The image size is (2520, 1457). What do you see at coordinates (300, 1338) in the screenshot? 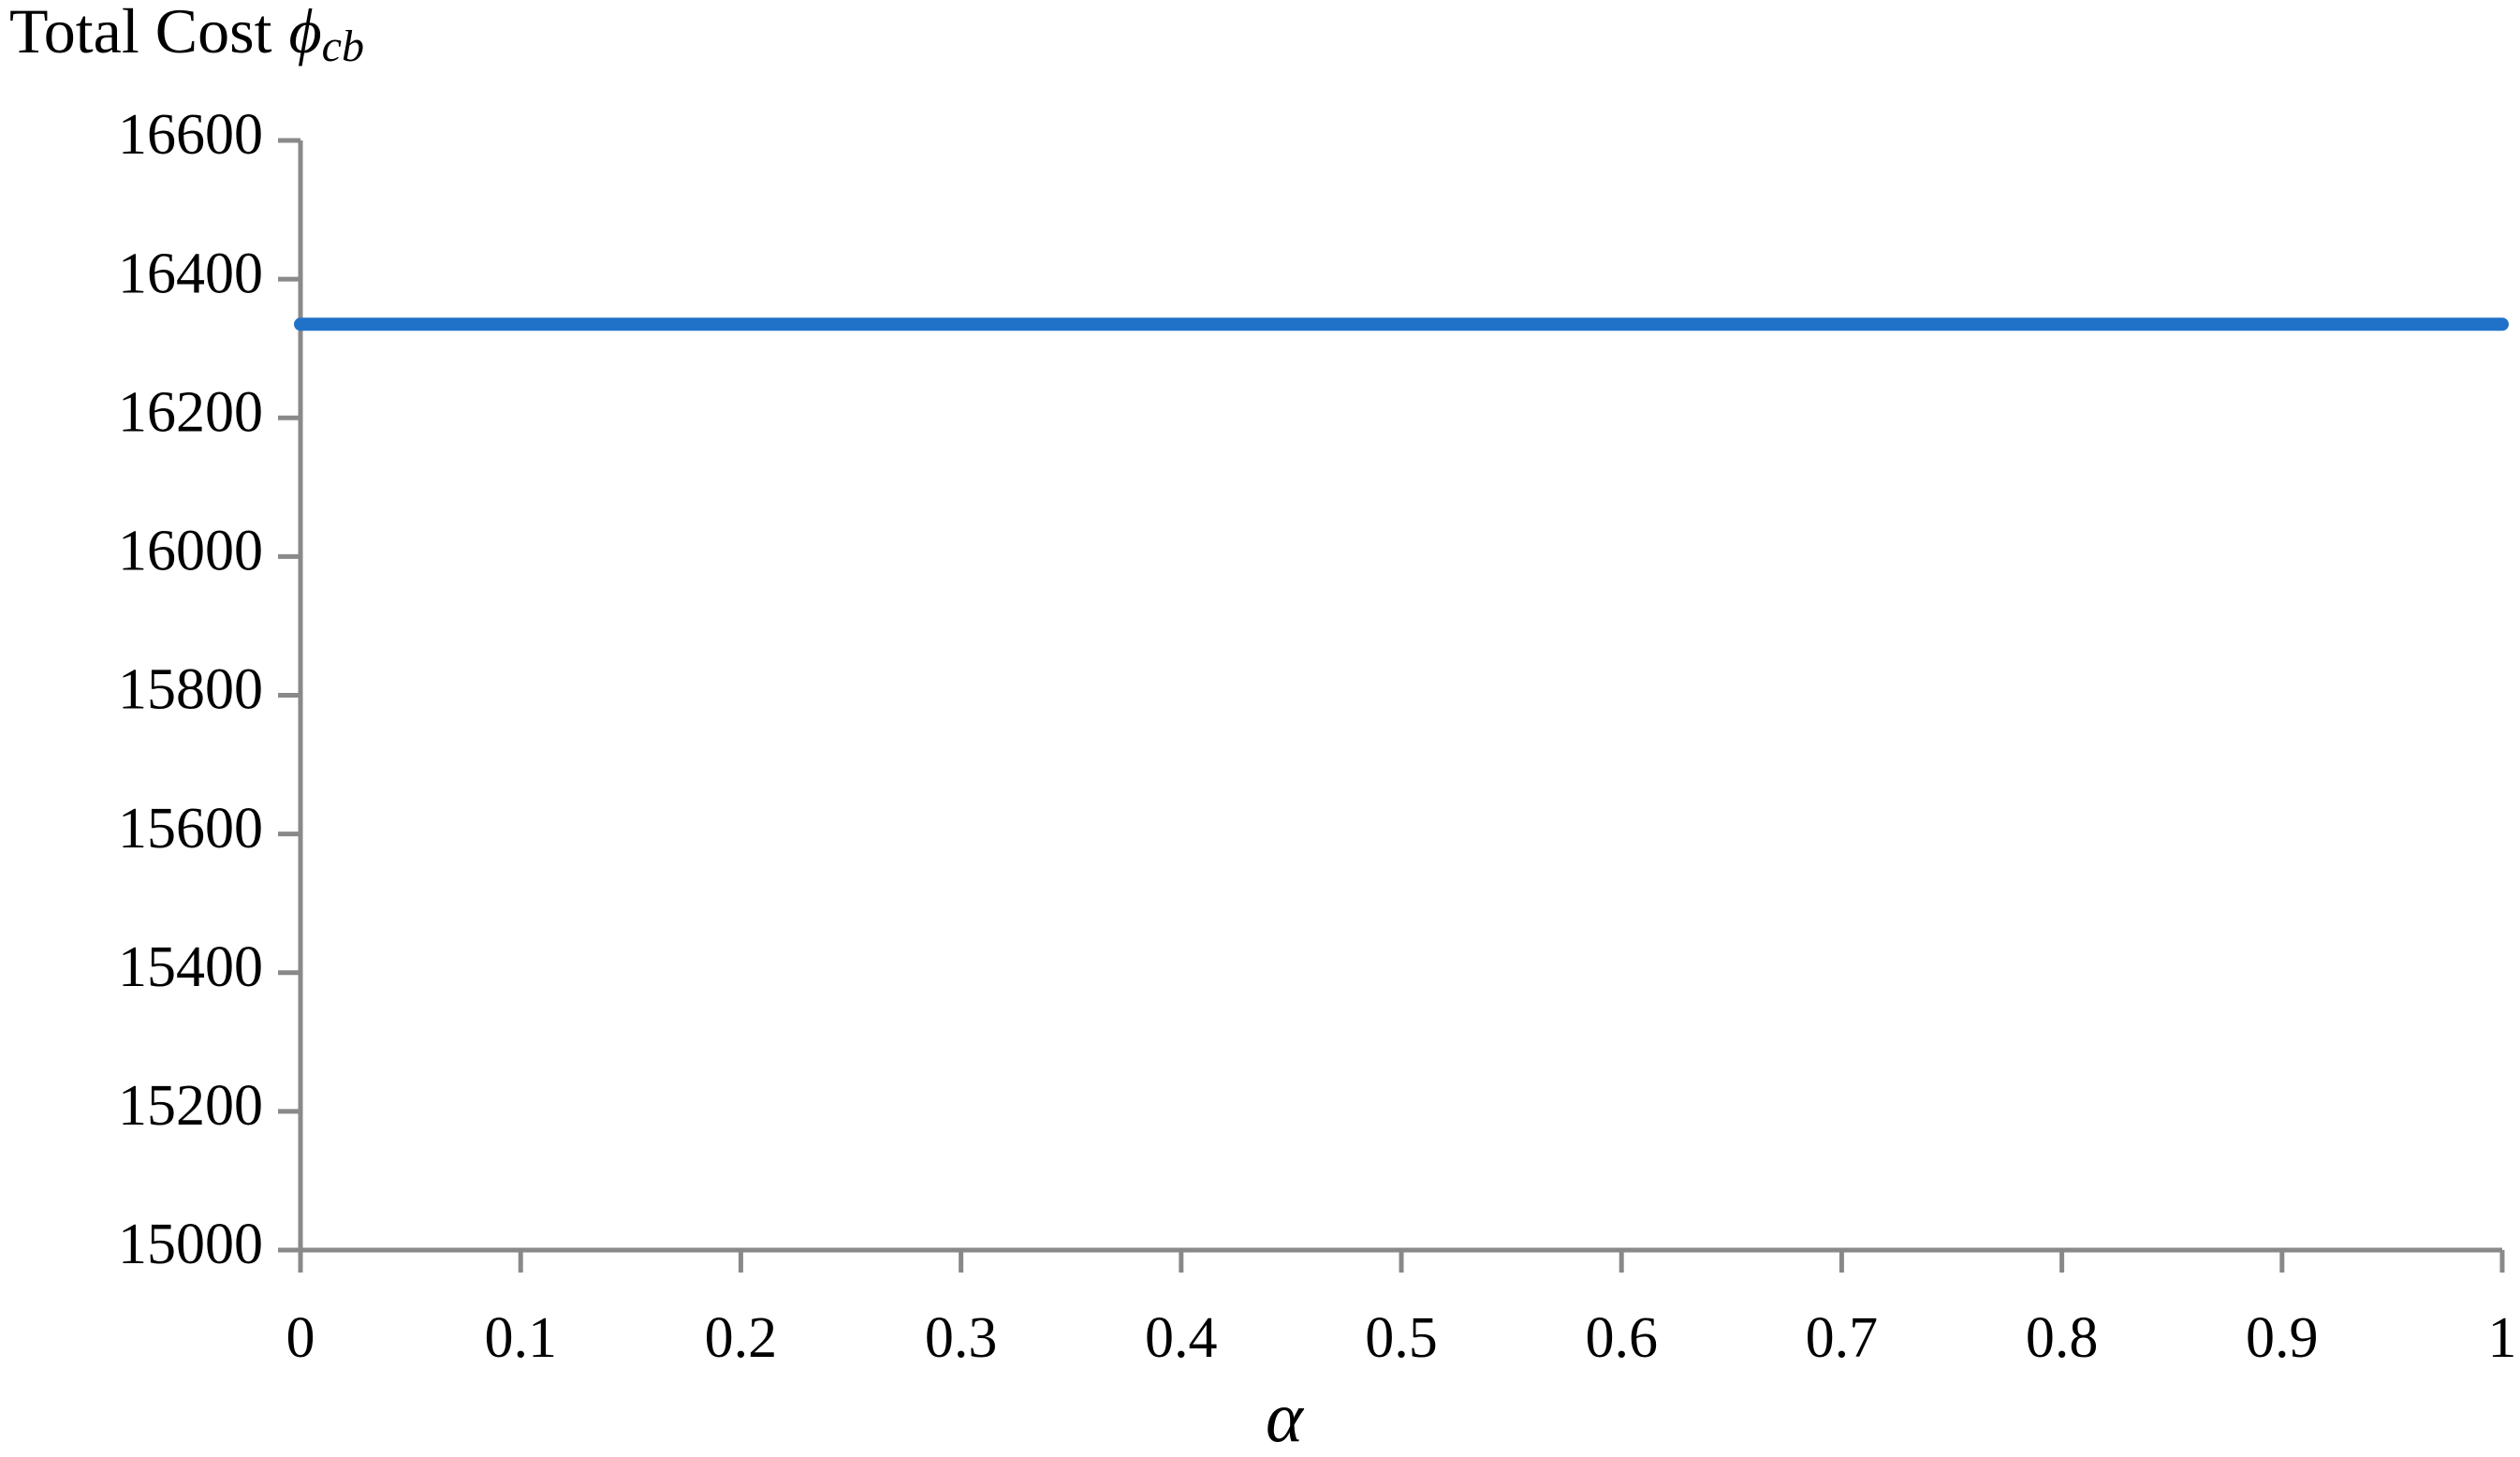
I see `x-tick-label: 0` at bounding box center [300, 1338].